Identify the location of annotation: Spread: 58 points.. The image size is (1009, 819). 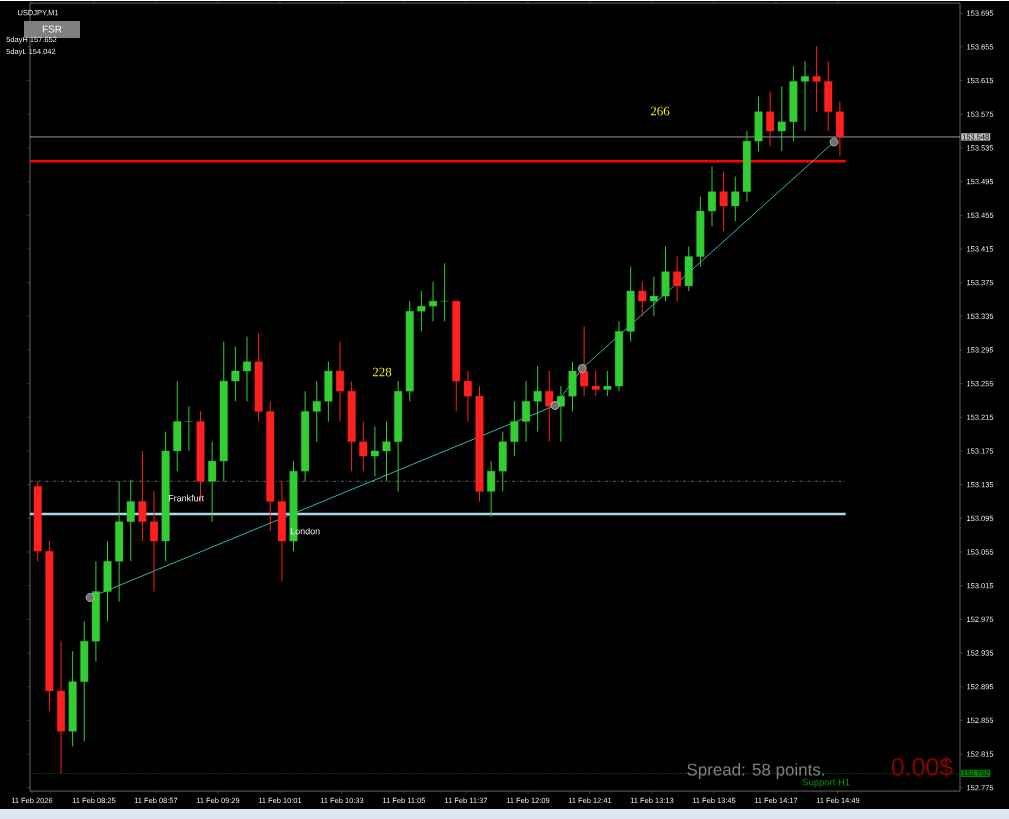
(755, 771).